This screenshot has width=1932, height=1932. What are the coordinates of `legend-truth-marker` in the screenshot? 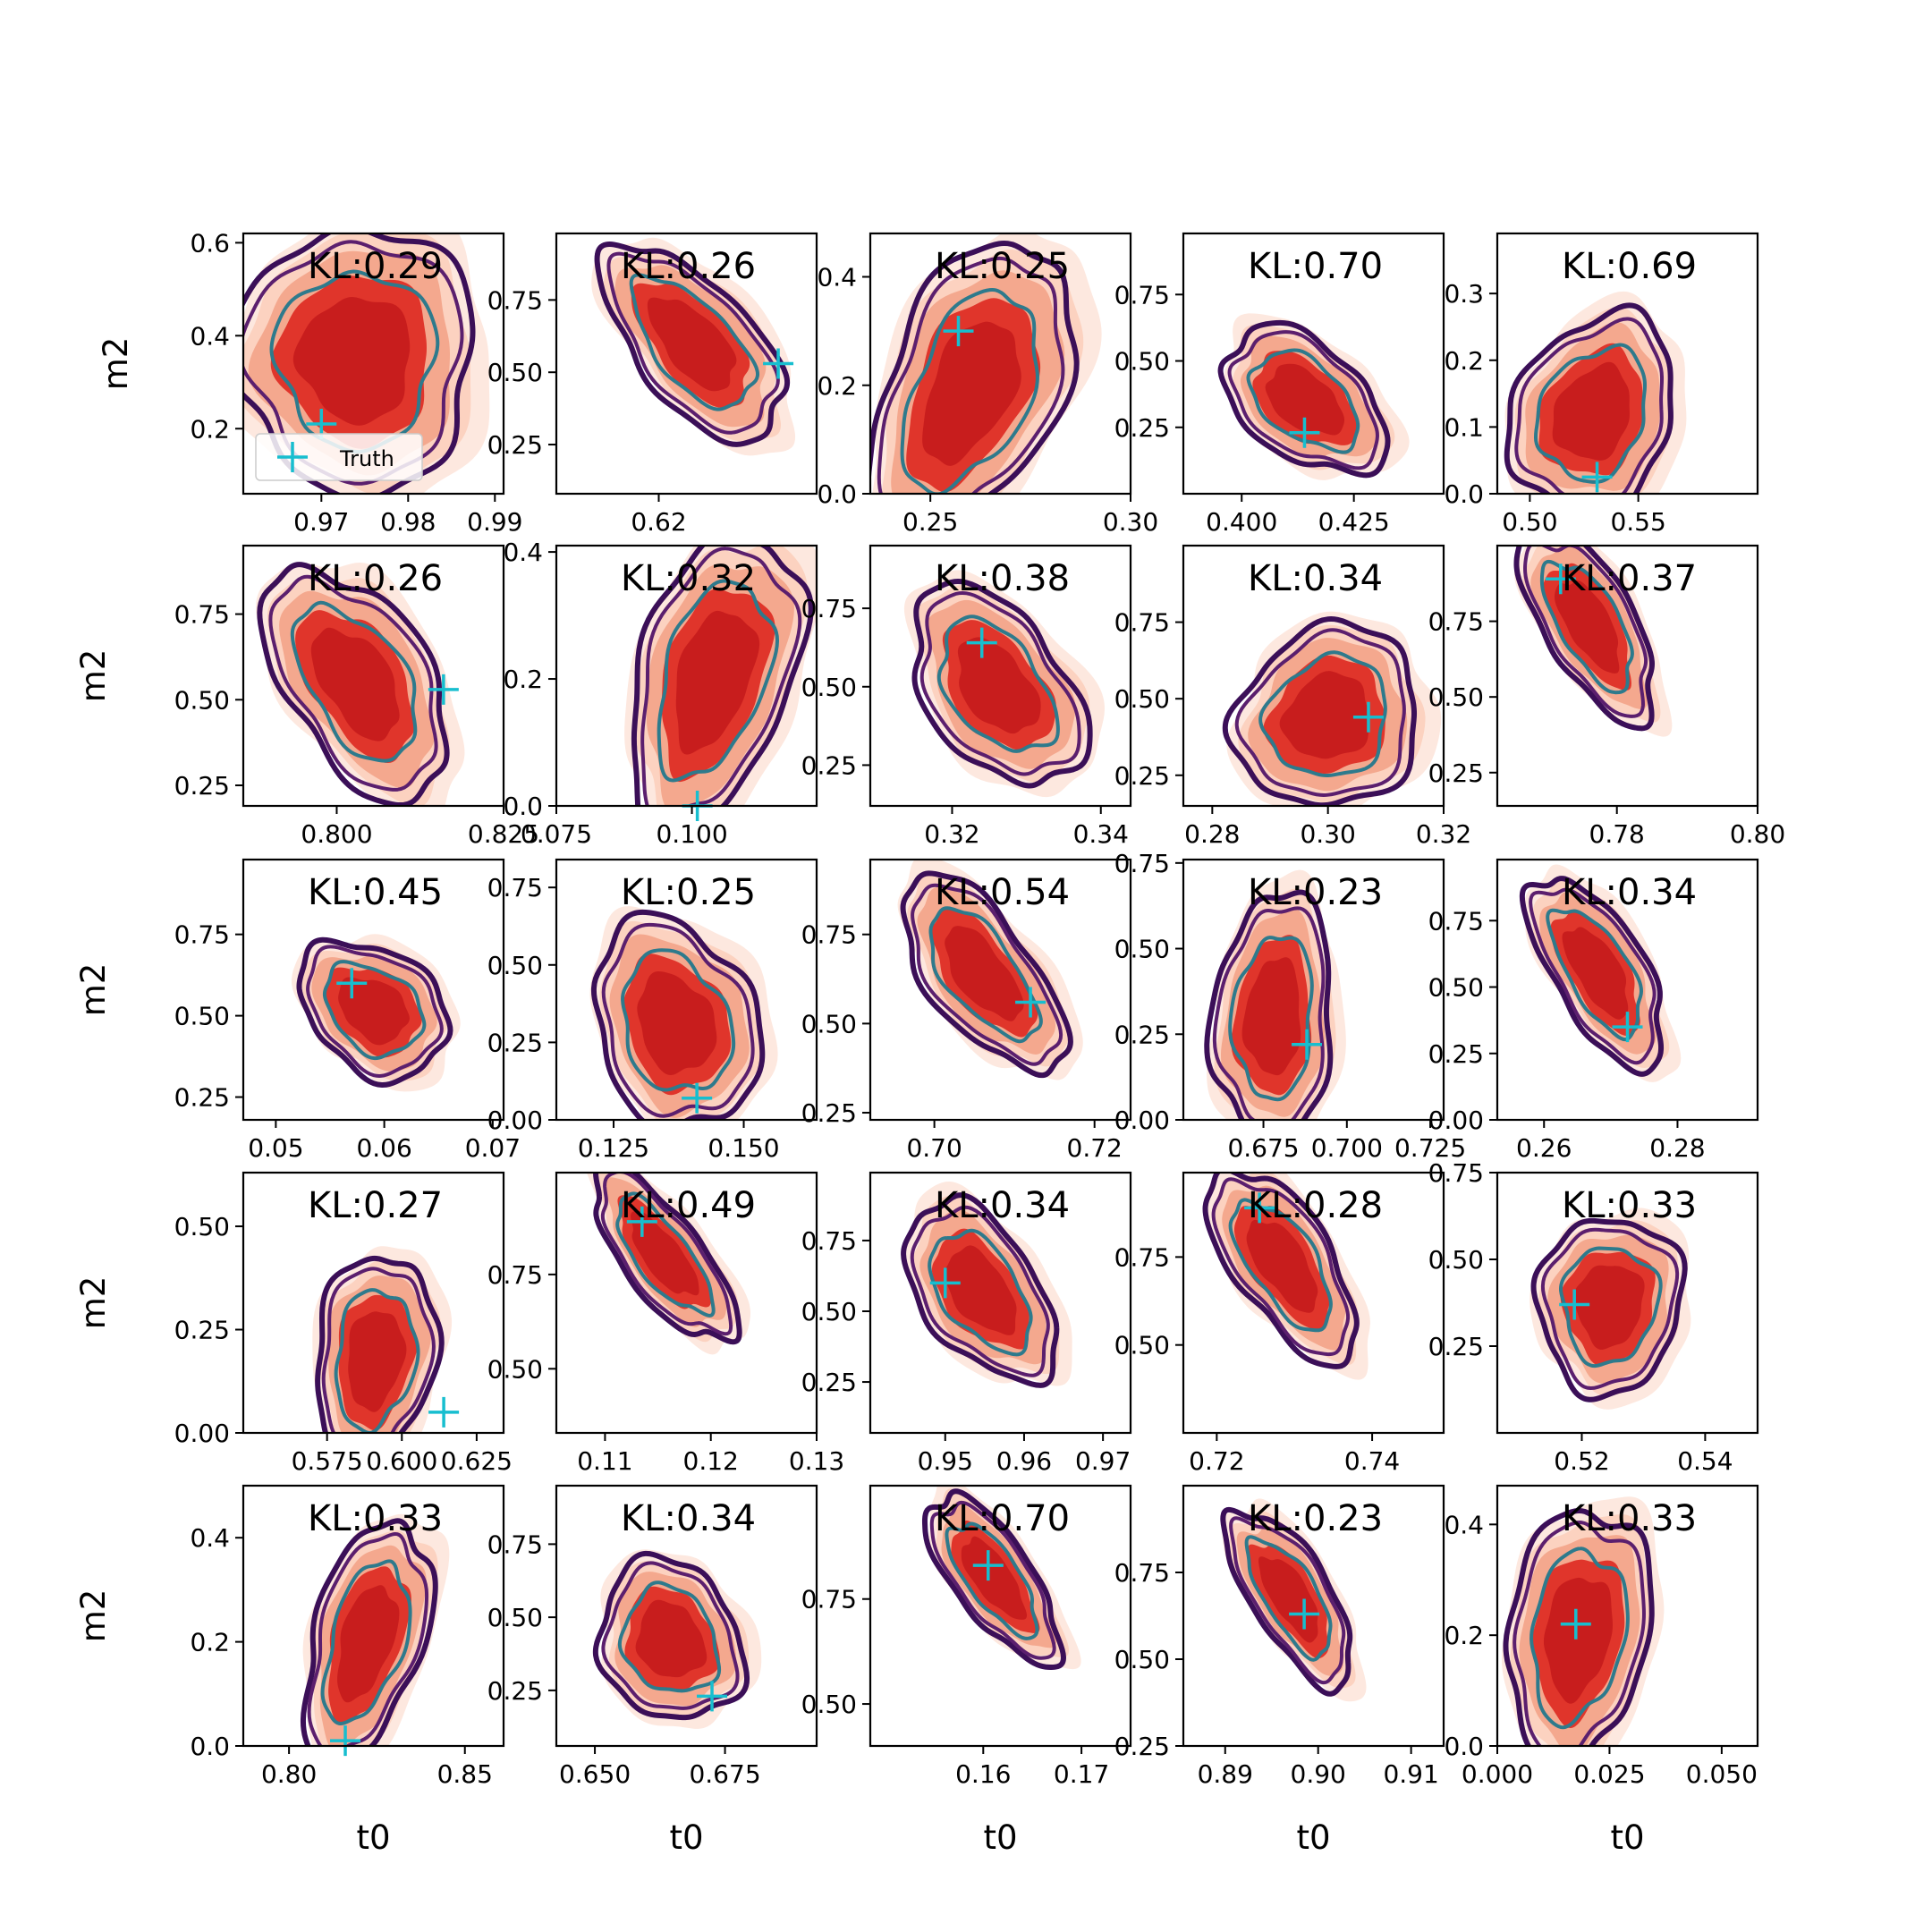 It's located at (292, 457).